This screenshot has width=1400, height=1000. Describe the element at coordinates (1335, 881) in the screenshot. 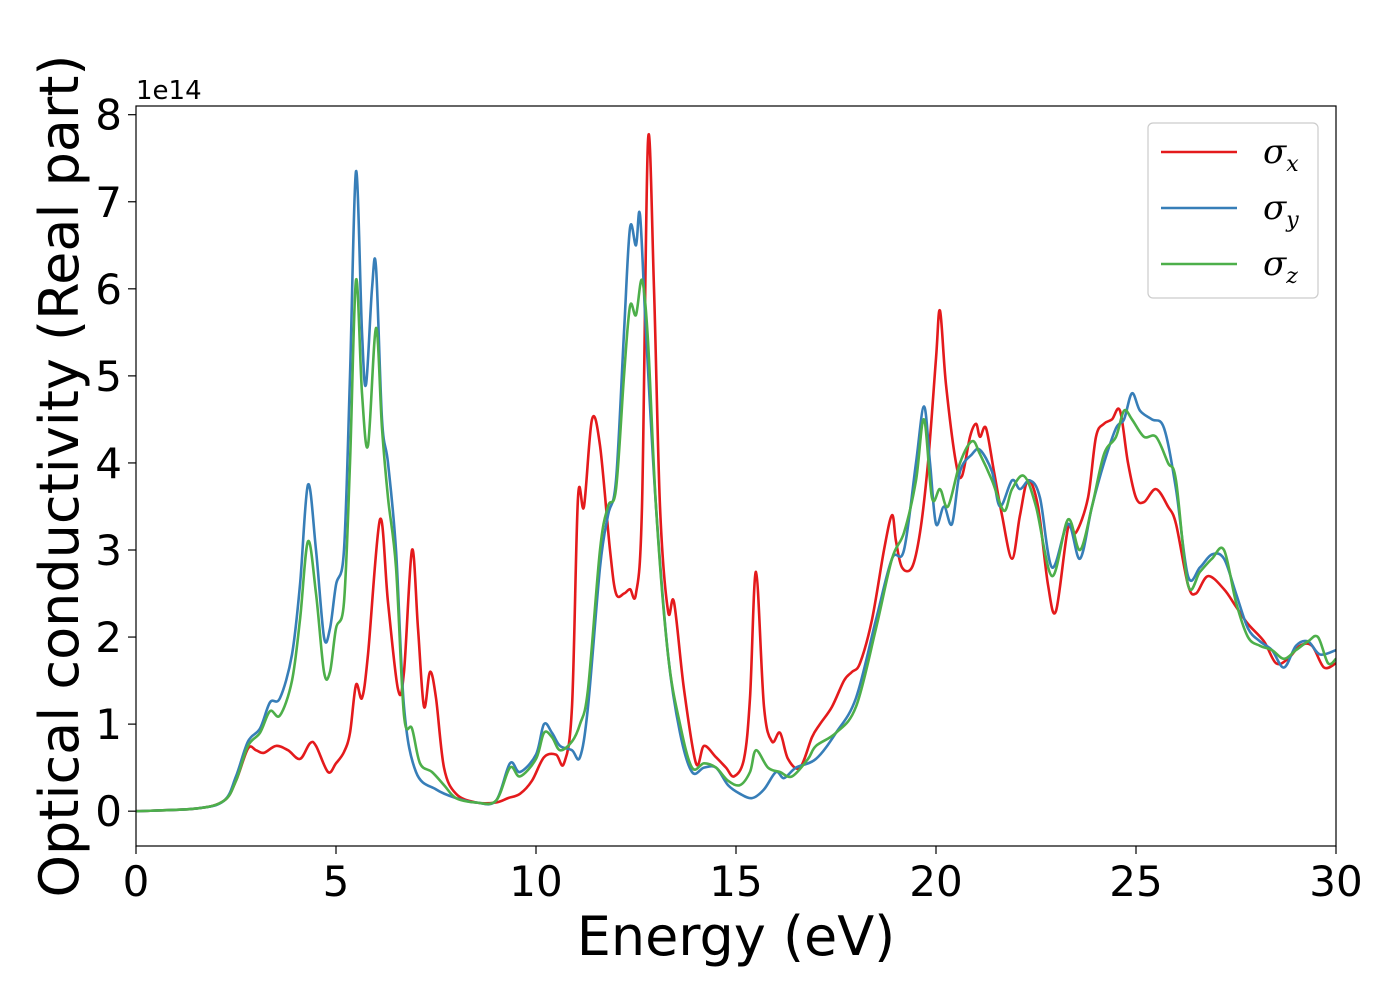

I see `x-tick-label: 30` at that location.